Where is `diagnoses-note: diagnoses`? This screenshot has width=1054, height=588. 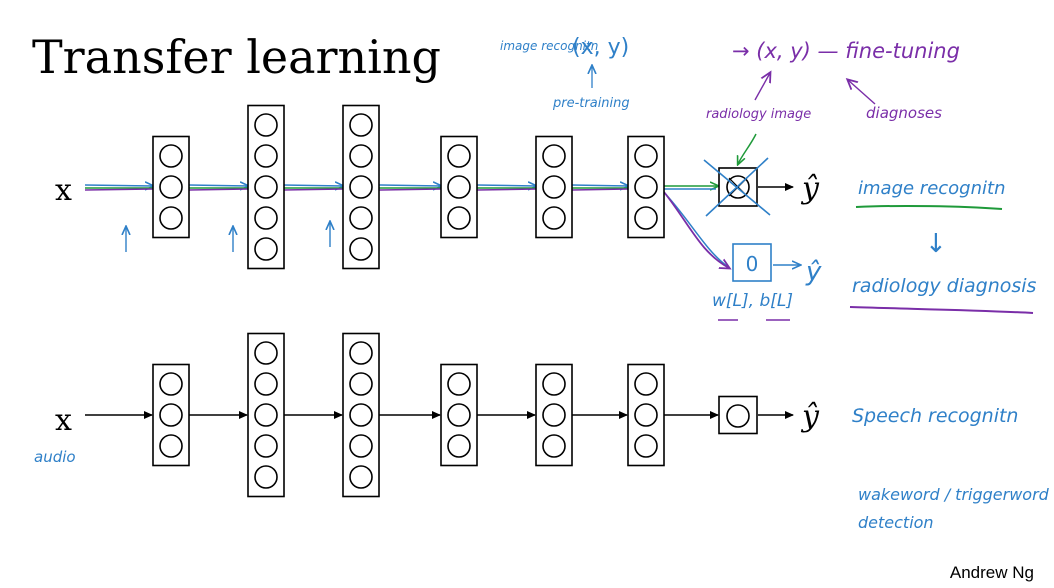
diagnoses-note: diagnoses is located at coordinates (904, 113).